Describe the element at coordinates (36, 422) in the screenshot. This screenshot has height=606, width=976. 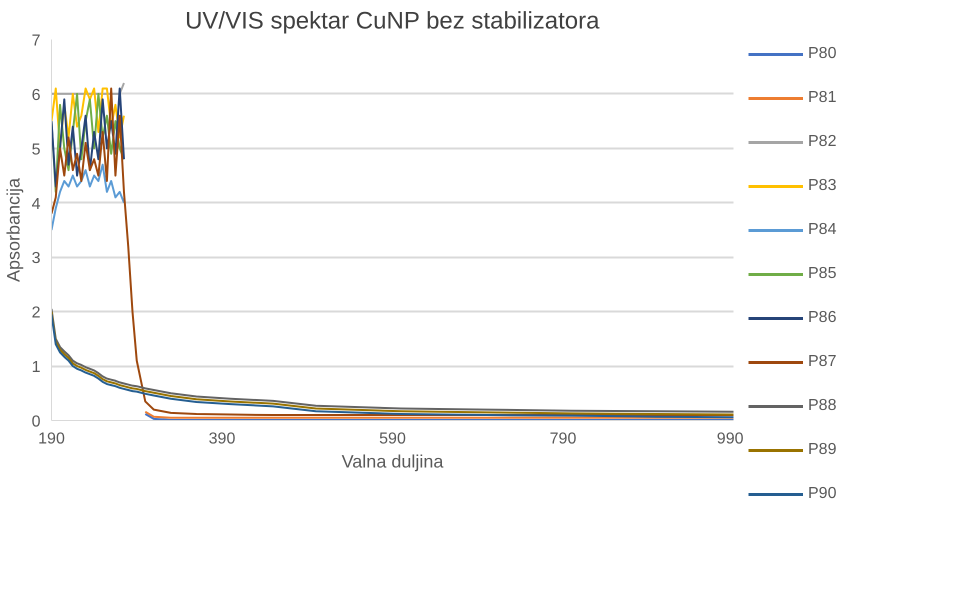
I see `y-tick-label: 0` at that location.